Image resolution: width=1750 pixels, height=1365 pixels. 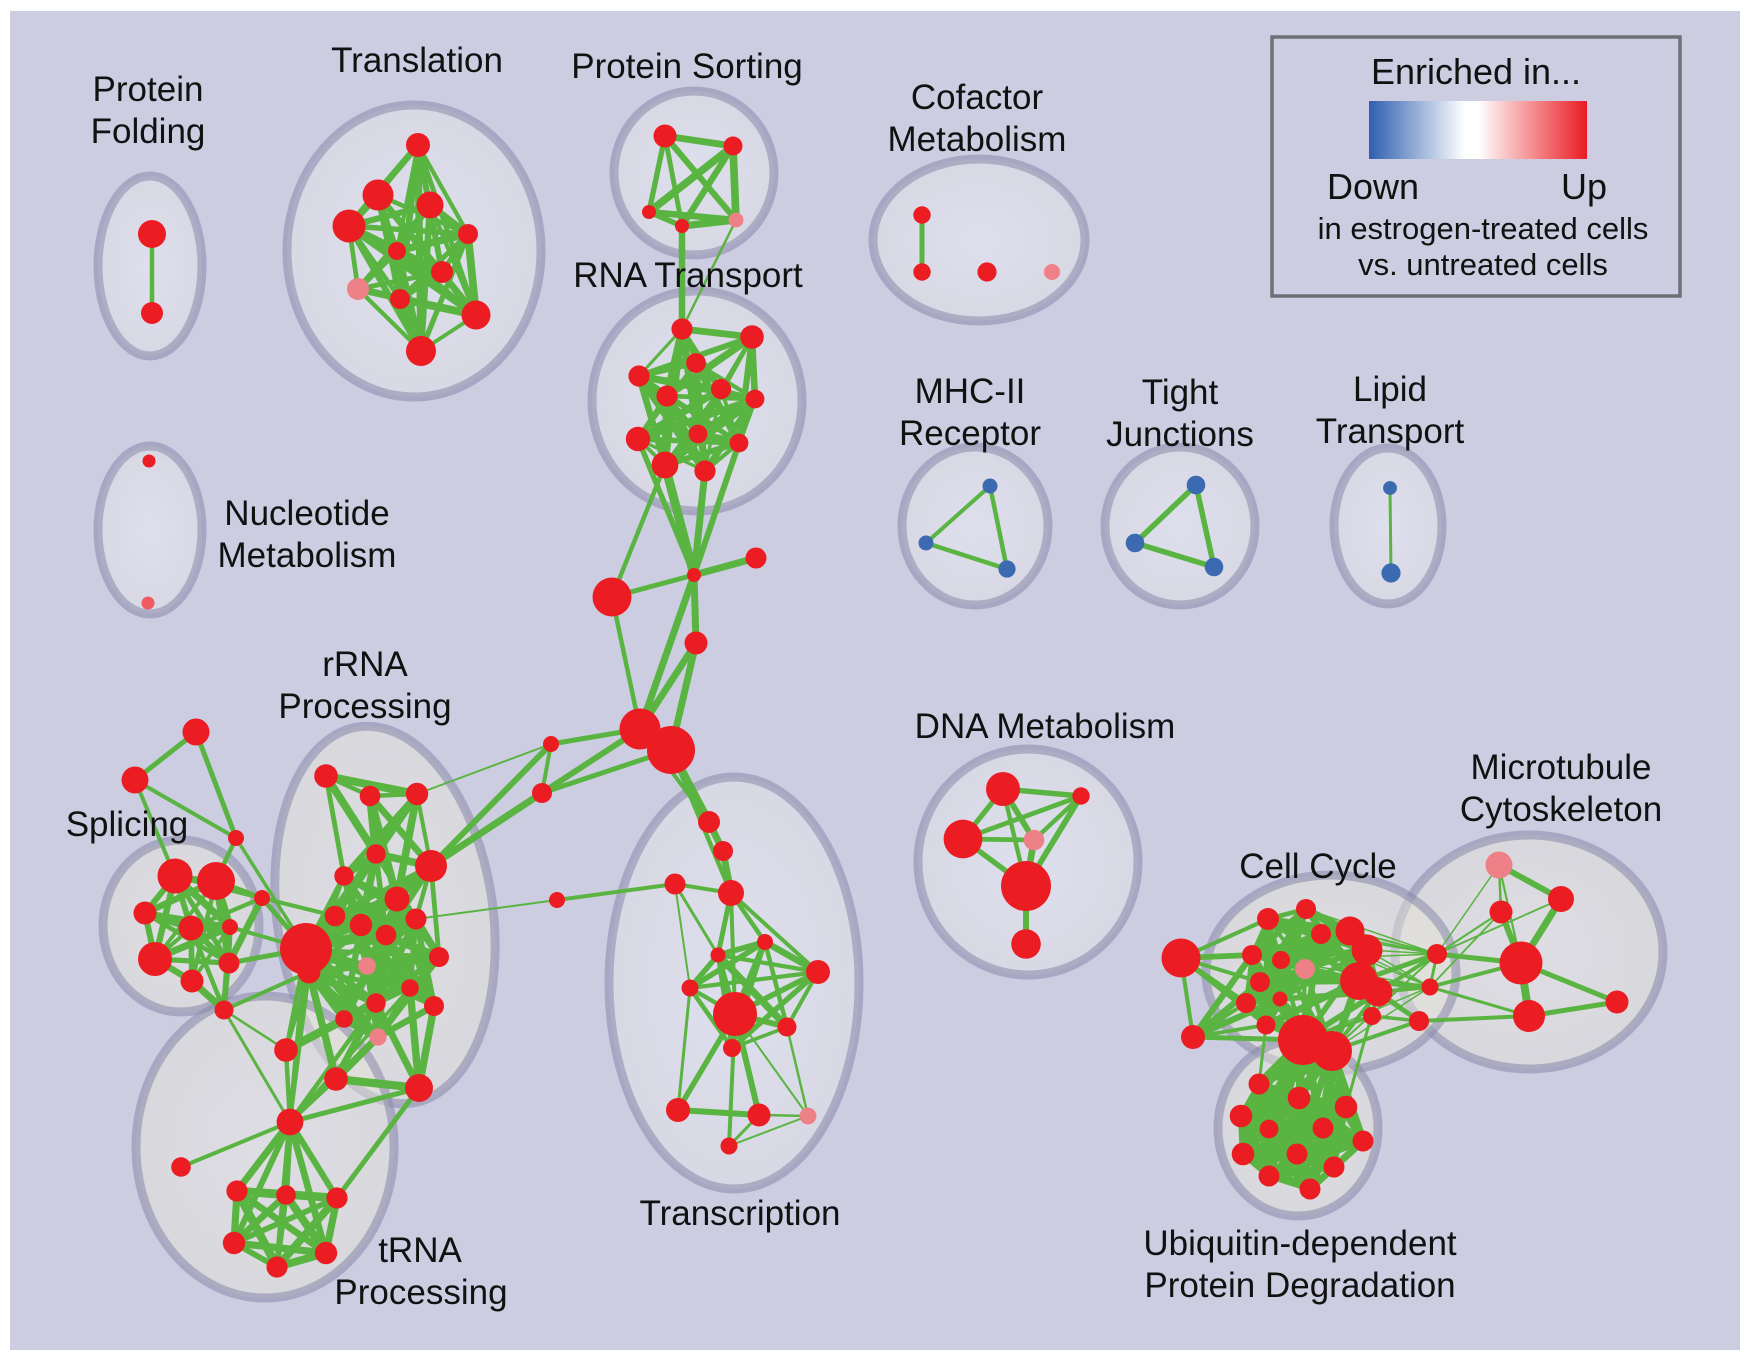 I want to click on svg-text: Cofactor, so click(x=977, y=97).